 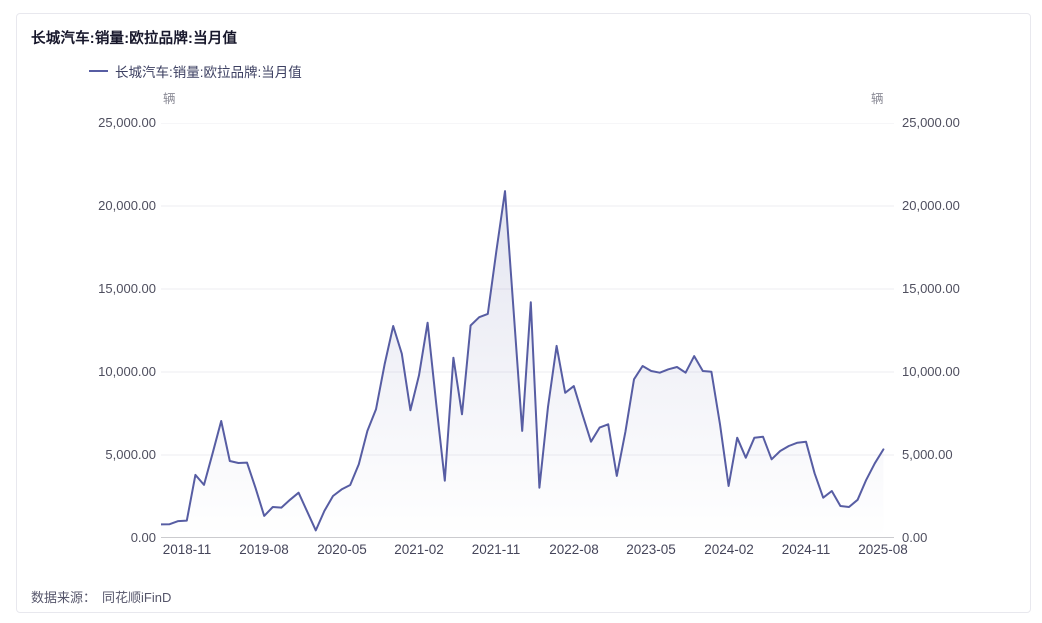 I want to click on data-source: 数据来源： 同花顺iFinD, so click(x=101, y=596).